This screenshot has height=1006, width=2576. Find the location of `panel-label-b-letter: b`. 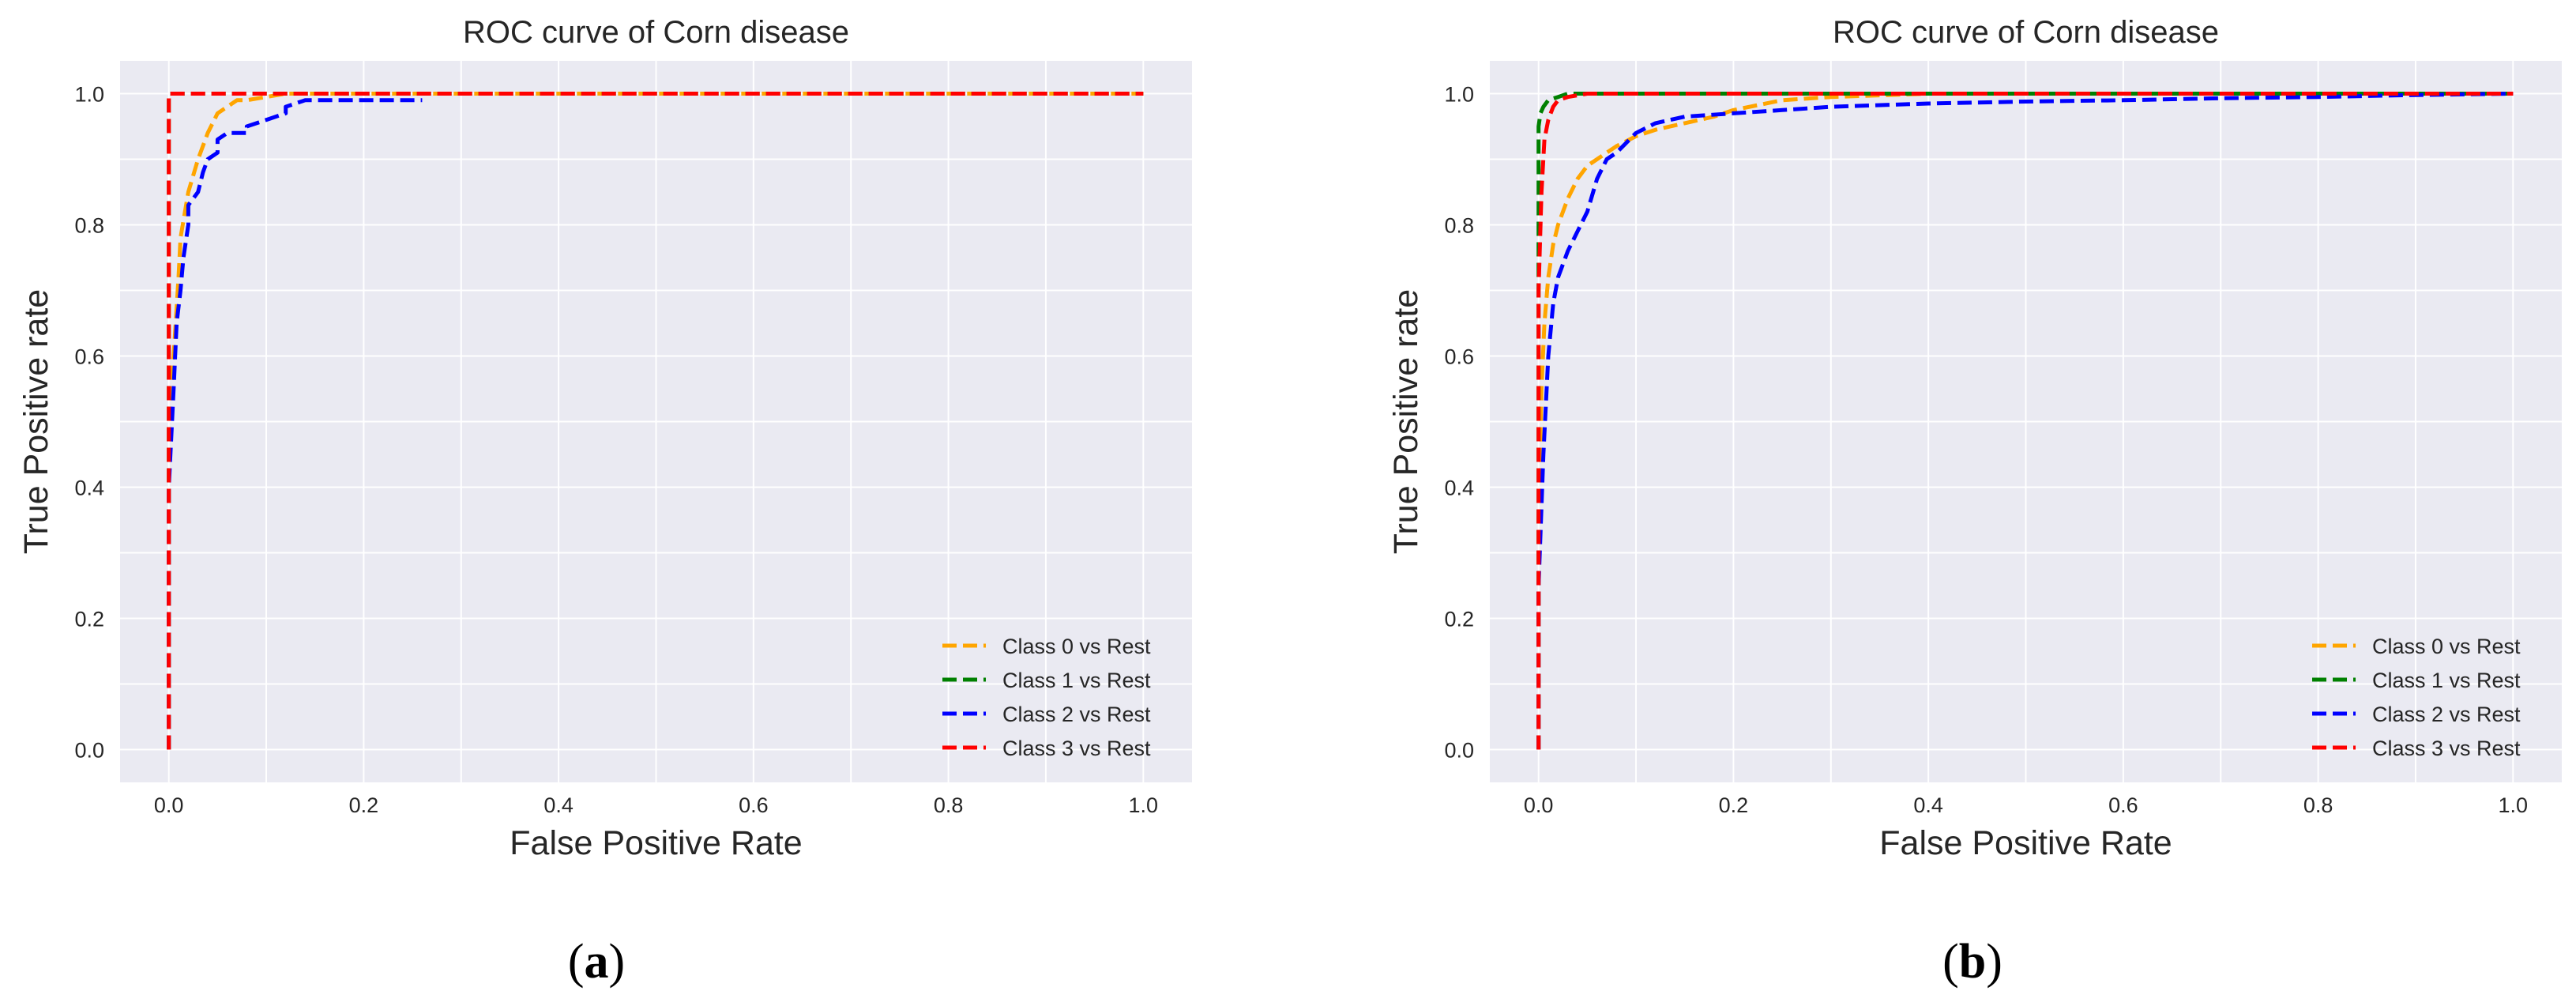

panel-label-b-letter: b is located at coordinates (1972, 962).